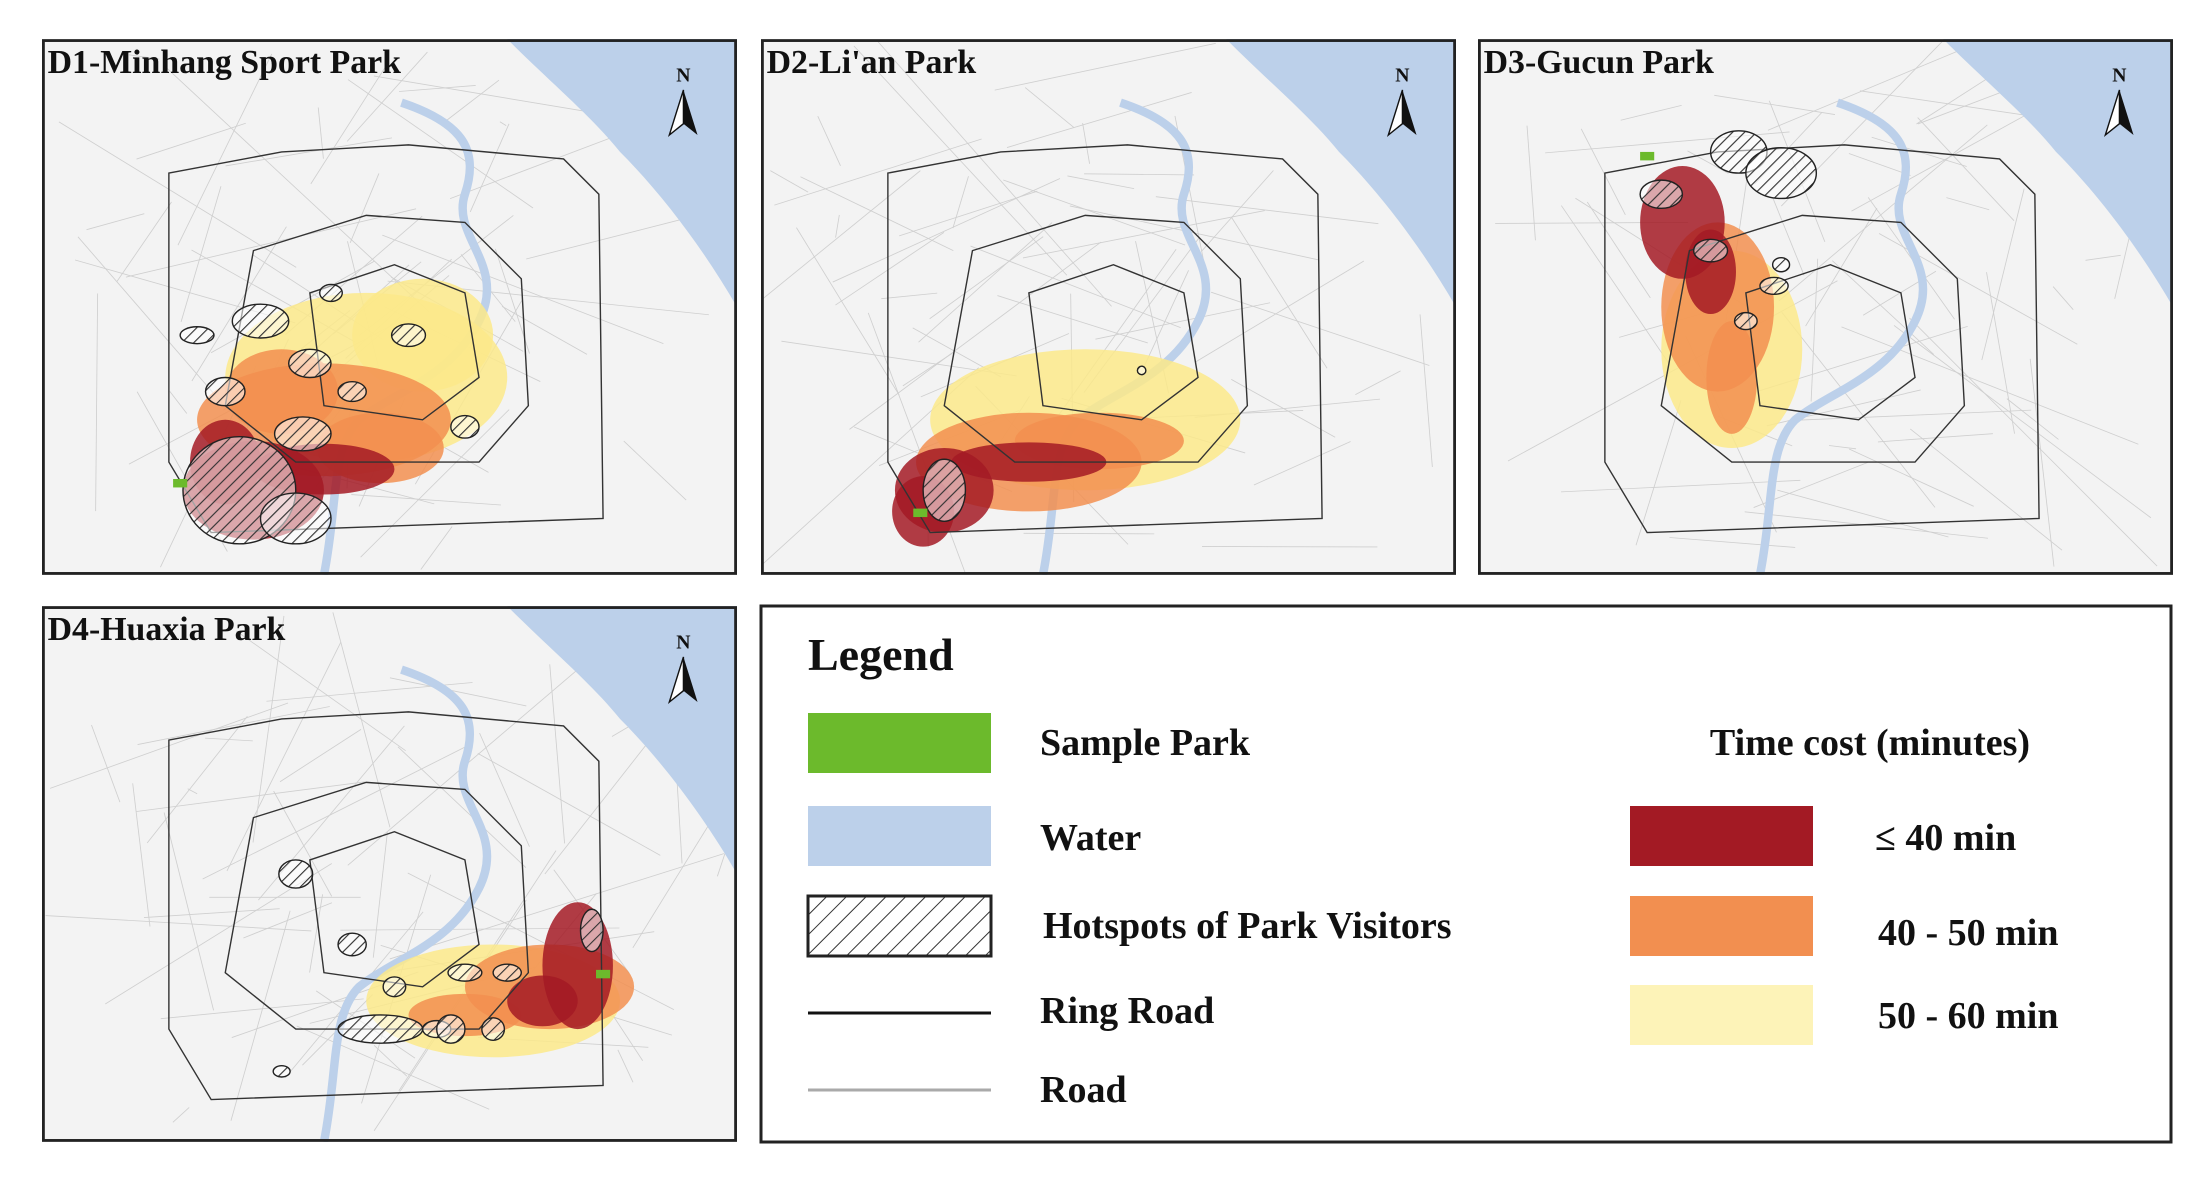 The image size is (2200, 1191). I want to click on map-panel: N D2-Li'an Park, so click(1108, 307).